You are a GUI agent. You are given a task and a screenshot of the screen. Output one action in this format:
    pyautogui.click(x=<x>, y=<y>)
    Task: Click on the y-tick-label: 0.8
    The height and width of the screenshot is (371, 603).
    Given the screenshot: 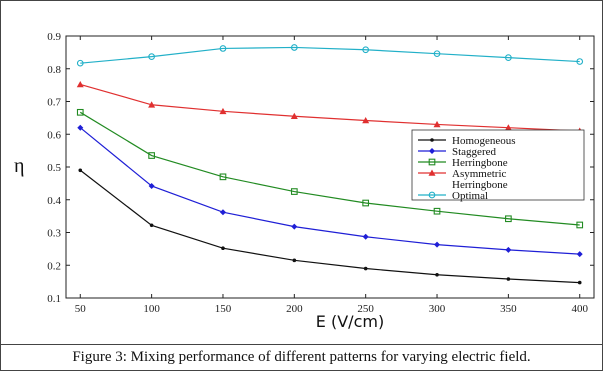 What is the action you would take?
    pyautogui.click(x=54, y=70)
    